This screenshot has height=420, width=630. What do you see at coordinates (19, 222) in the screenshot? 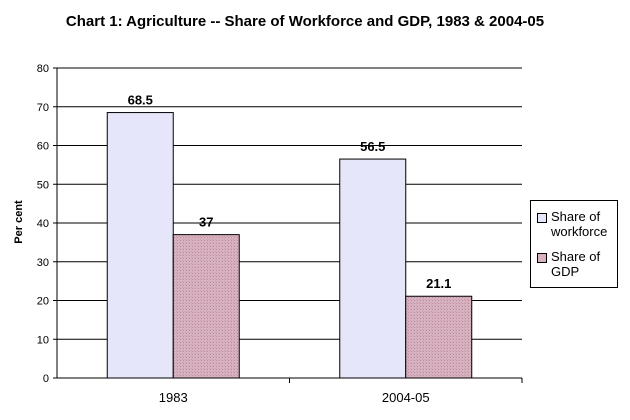
I see `y-axis-label: Per cent` at bounding box center [19, 222].